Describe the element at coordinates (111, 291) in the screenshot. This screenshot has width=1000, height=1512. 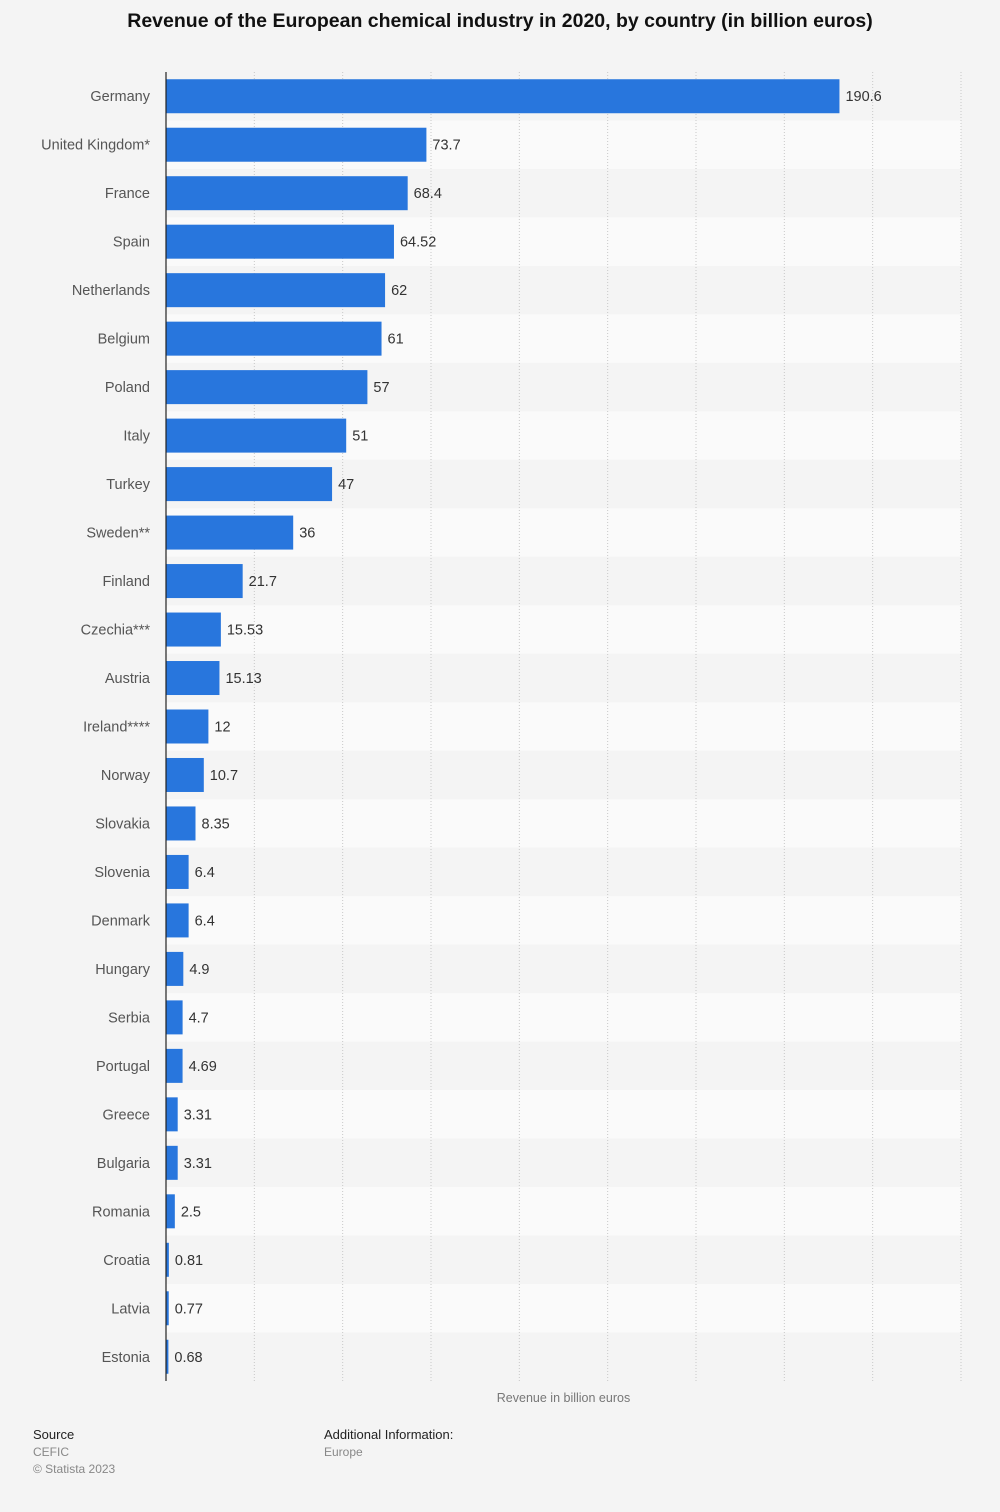
I see `category-label: Netherlands` at that location.